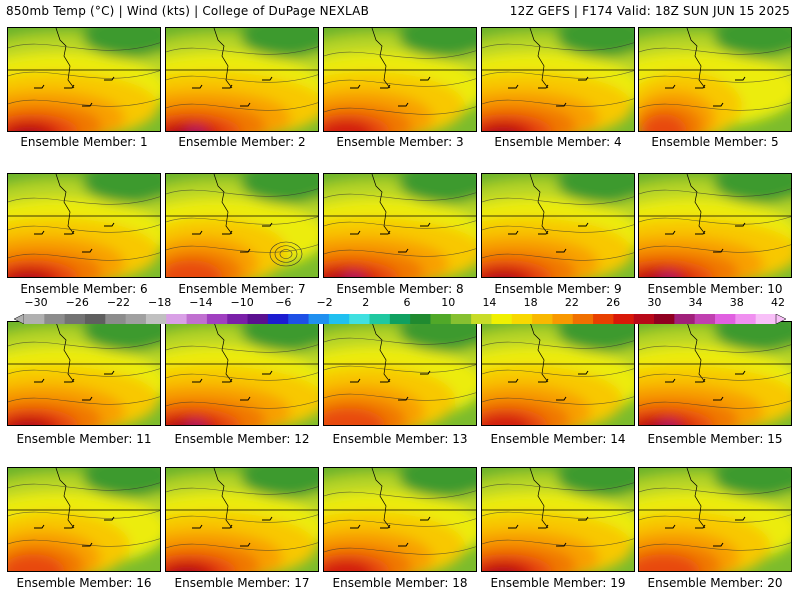  Describe the element at coordinates (778, 302) in the screenshot. I see `colorbar-tick-label: 42` at that location.